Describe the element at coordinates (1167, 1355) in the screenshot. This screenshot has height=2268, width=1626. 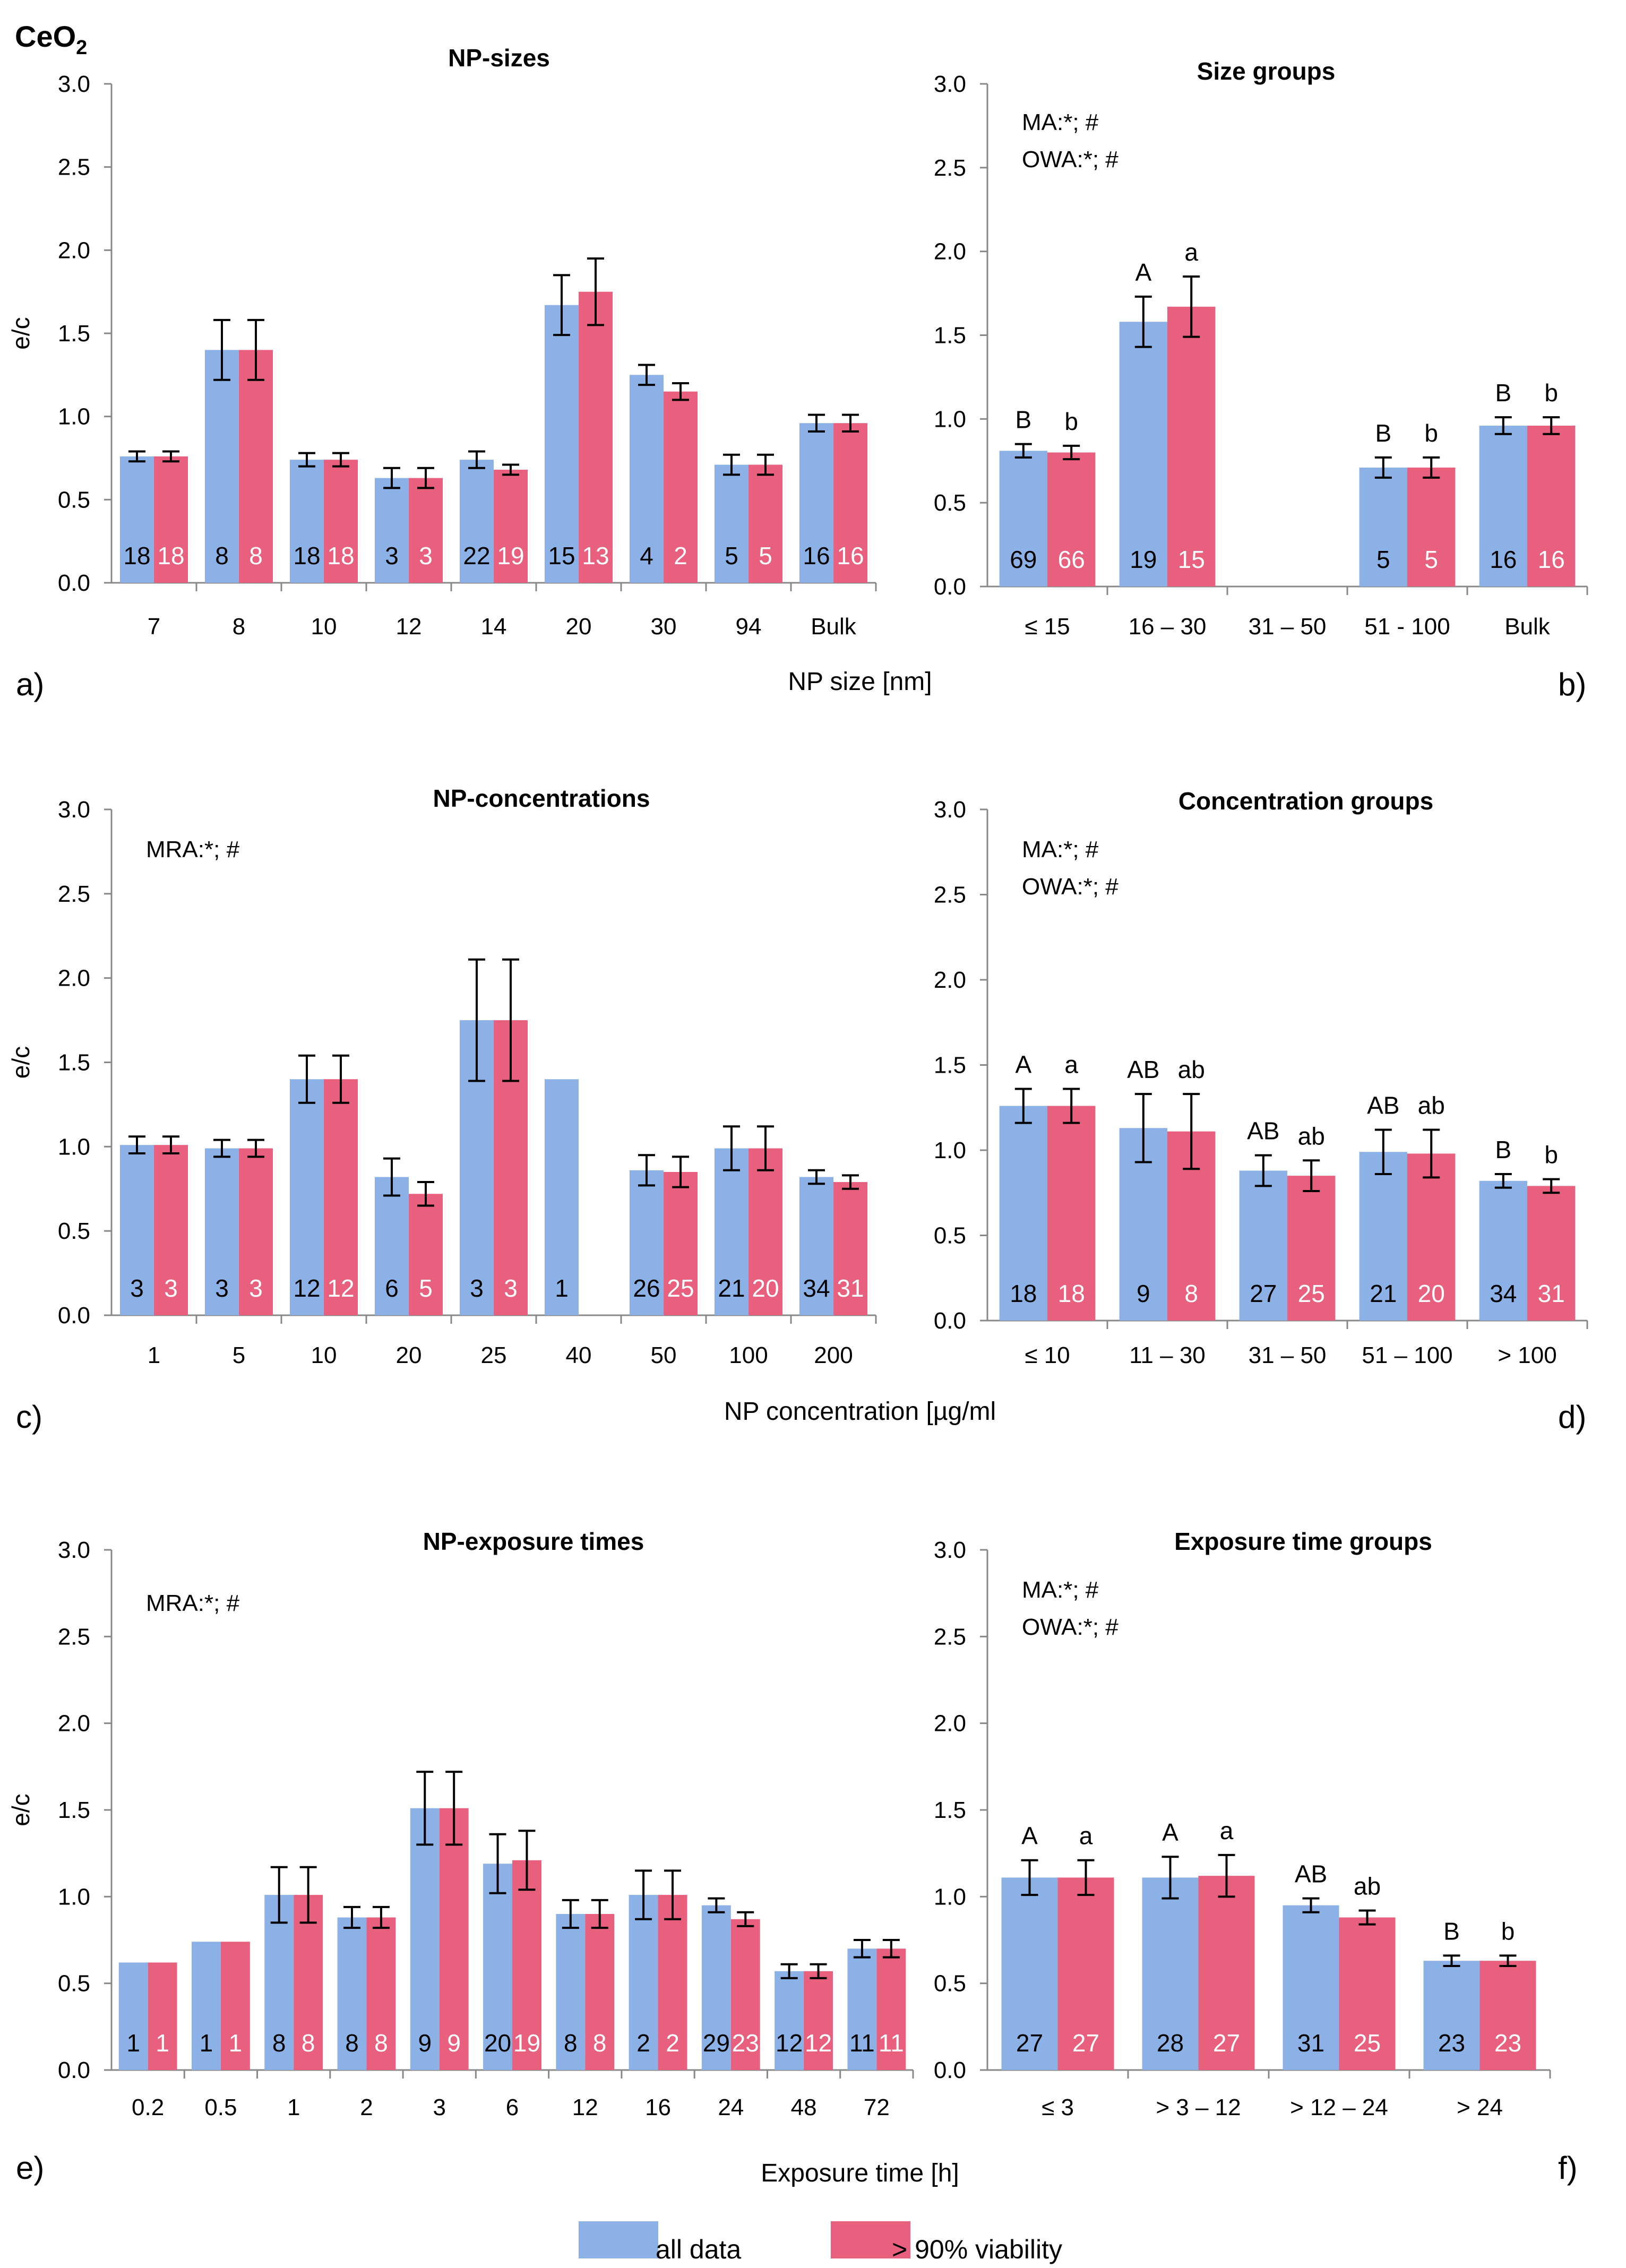
I see `x-tick-label: 11 – 30` at that location.